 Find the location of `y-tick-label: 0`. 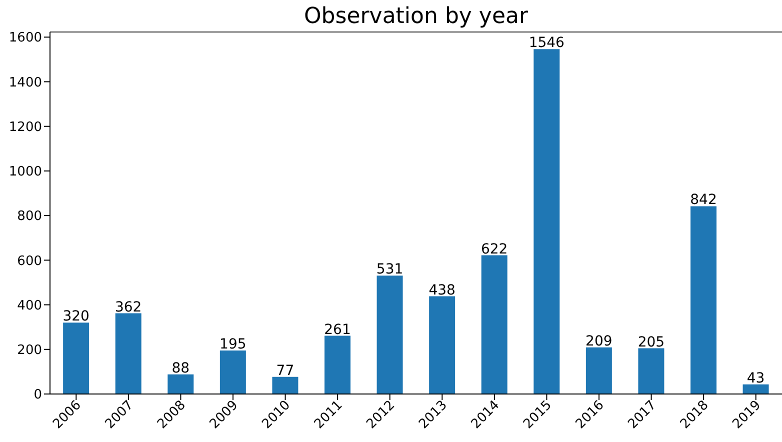

y-tick-label: 0 is located at coordinates (38, 395).